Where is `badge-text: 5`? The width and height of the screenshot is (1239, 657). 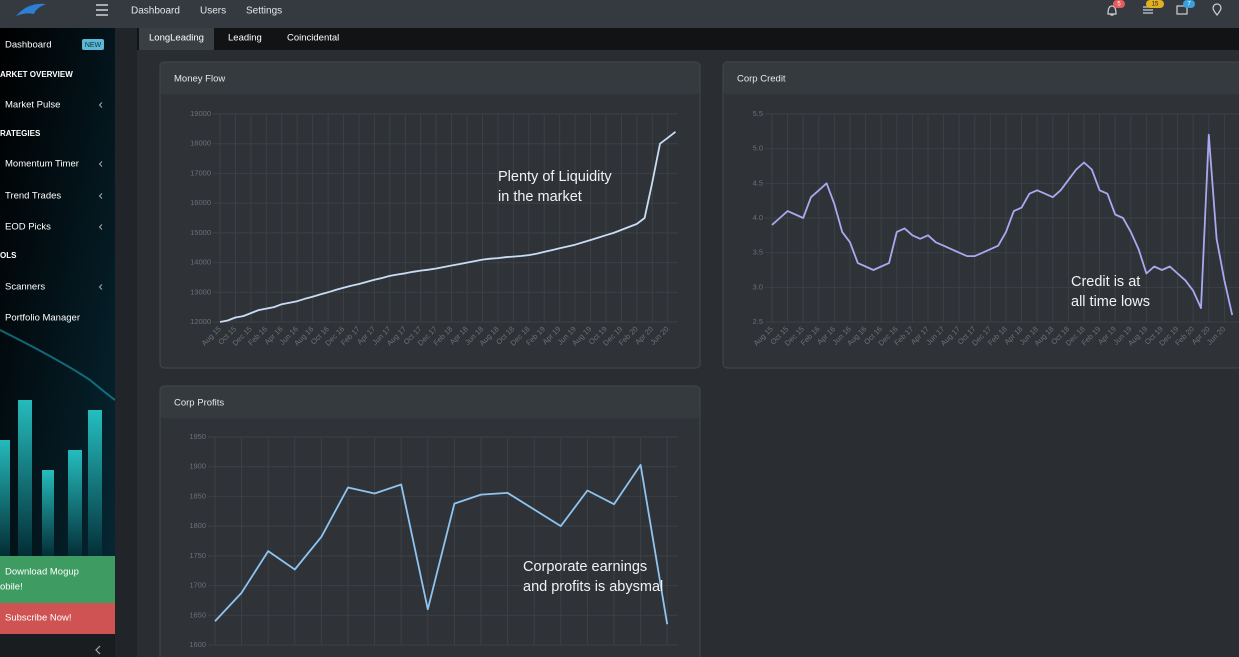 badge-text: 5 is located at coordinates (1119, 5).